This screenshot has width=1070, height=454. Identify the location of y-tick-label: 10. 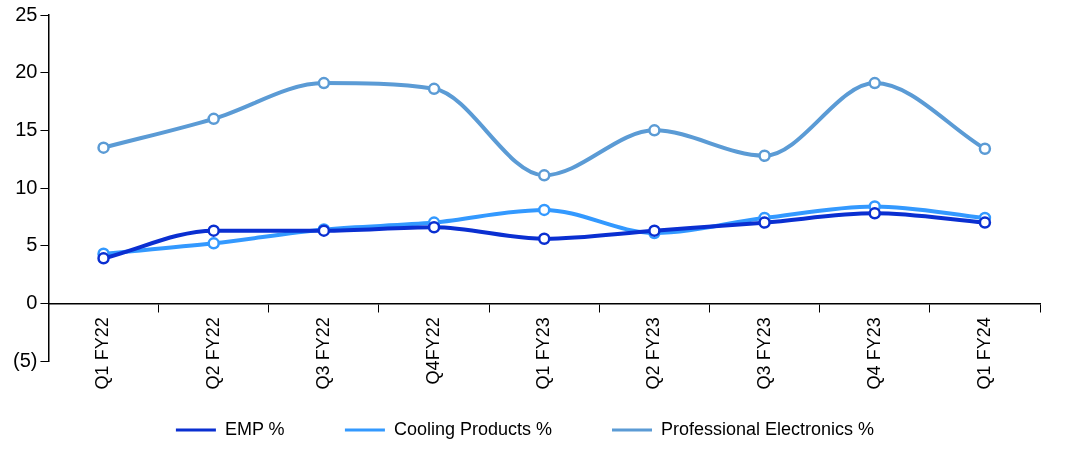
(26, 186).